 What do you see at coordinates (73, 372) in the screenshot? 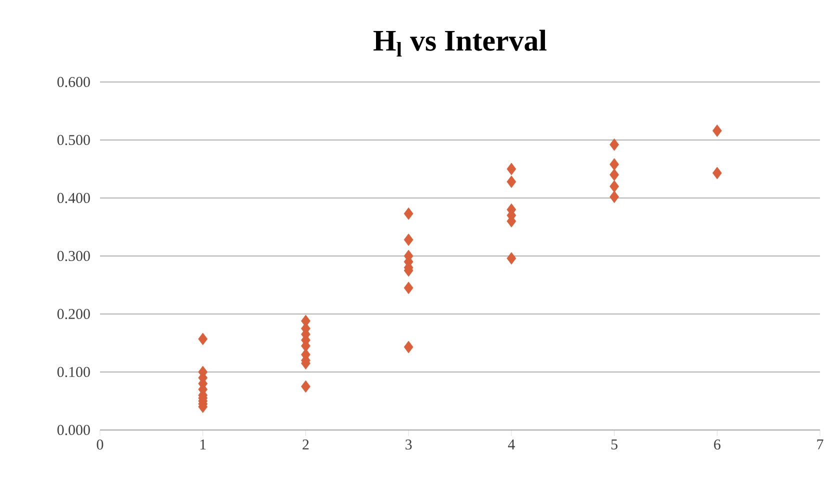
I see `y-tick-label: 0.100` at bounding box center [73, 372].